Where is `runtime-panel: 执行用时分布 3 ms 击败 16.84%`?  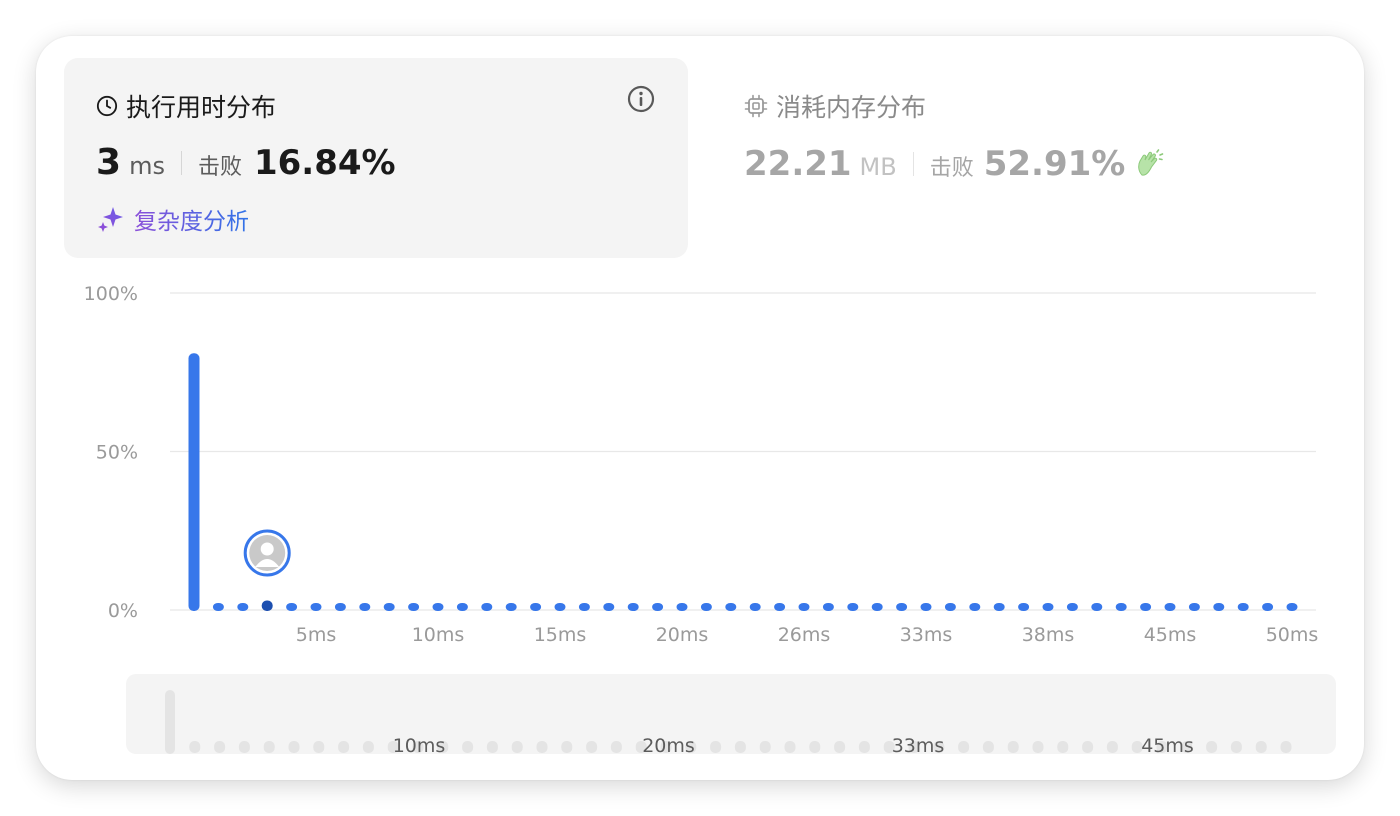 runtime-panel: 执行用时分布 3 ms 击败 16.84% is located at coordinates (376, 158).